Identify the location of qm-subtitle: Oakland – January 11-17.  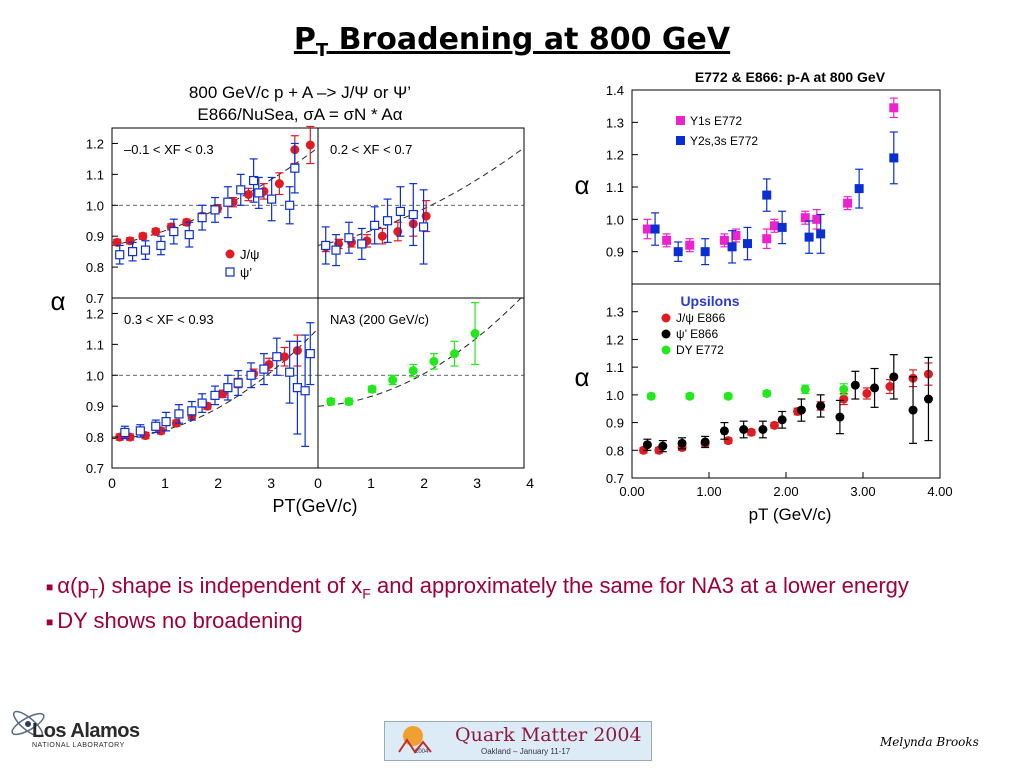
(526, 751).